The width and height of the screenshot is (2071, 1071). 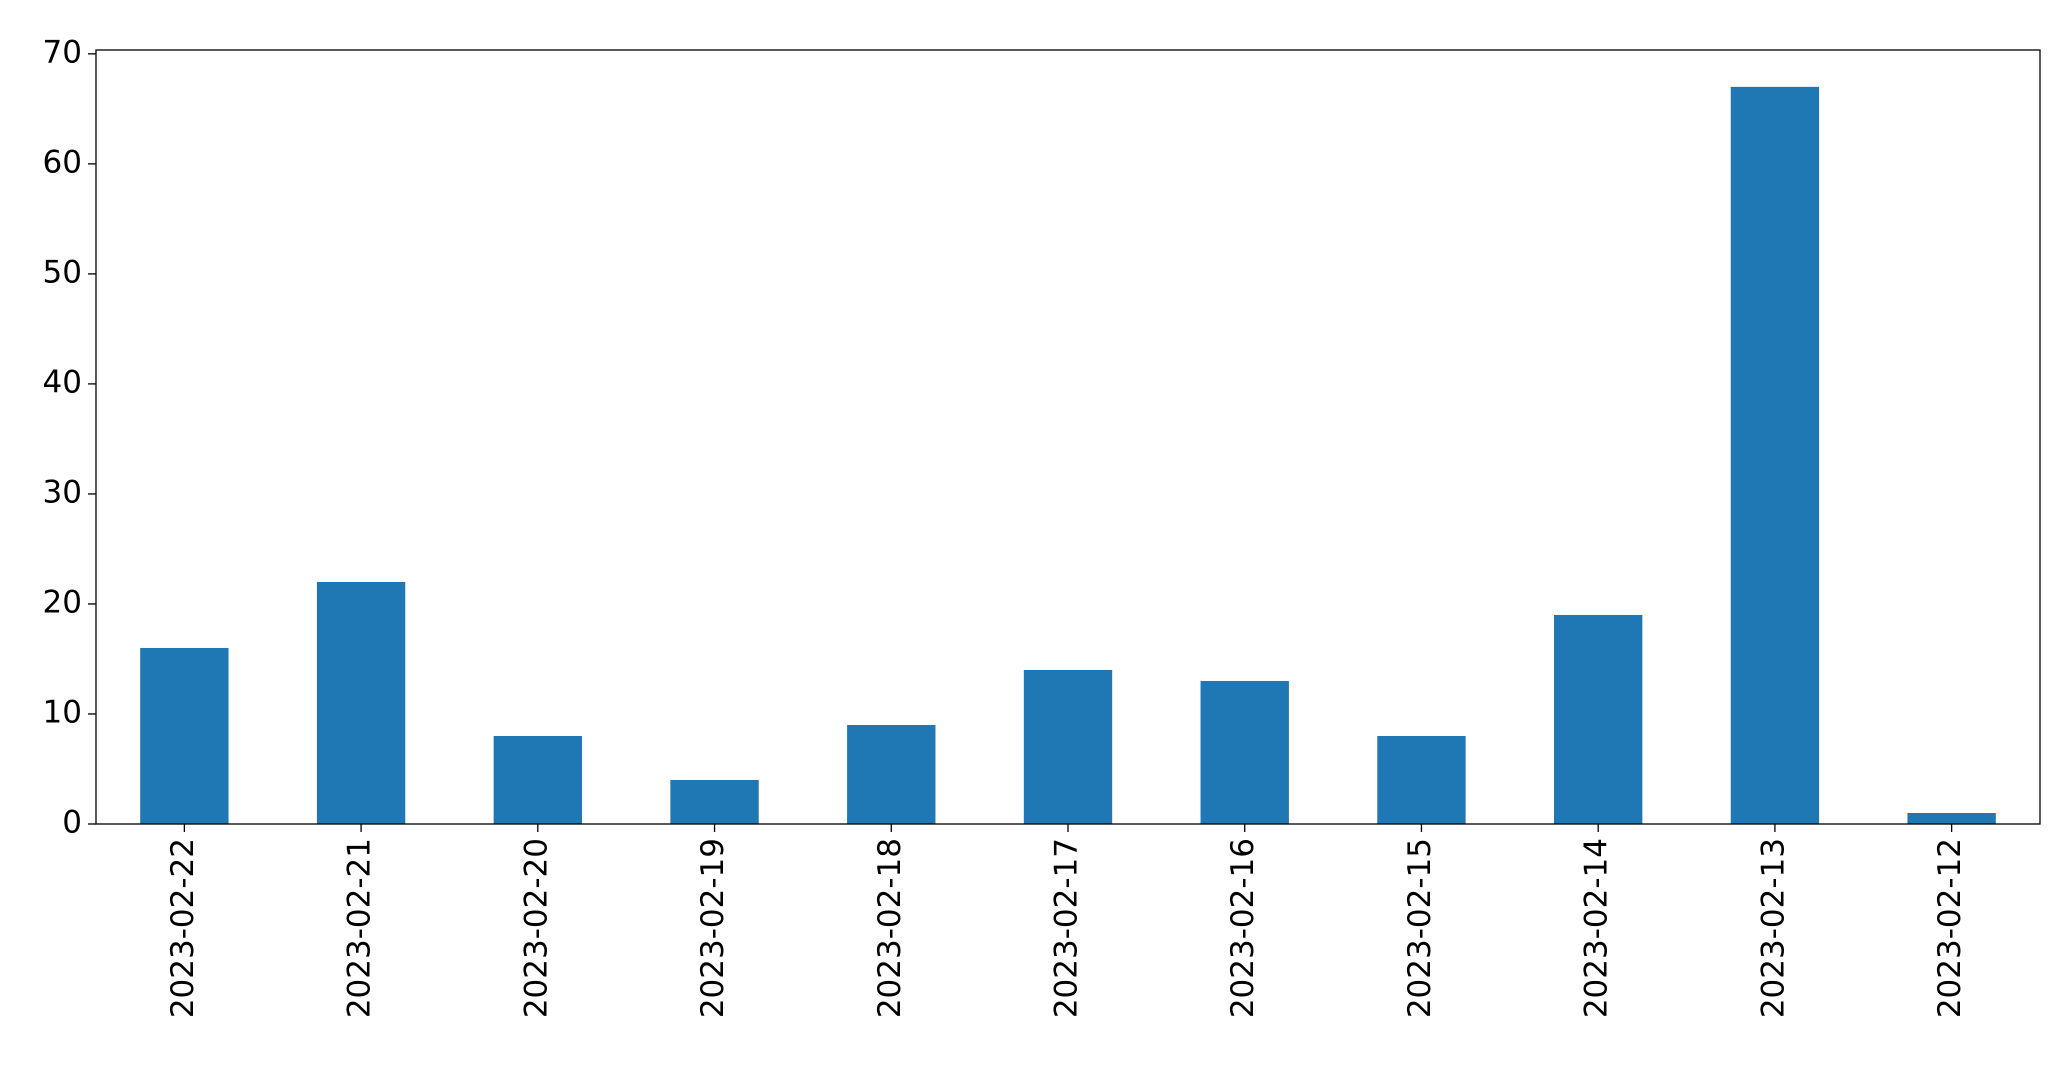 I want to click on x-tick-label: 2023-02-18, so click(x=890, y=928).